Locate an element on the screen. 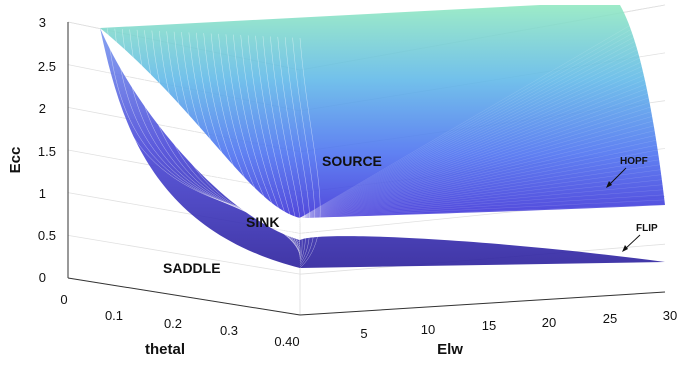 This screenshot has height=365, width=680. grid-line is located at coordinates (184, 254).